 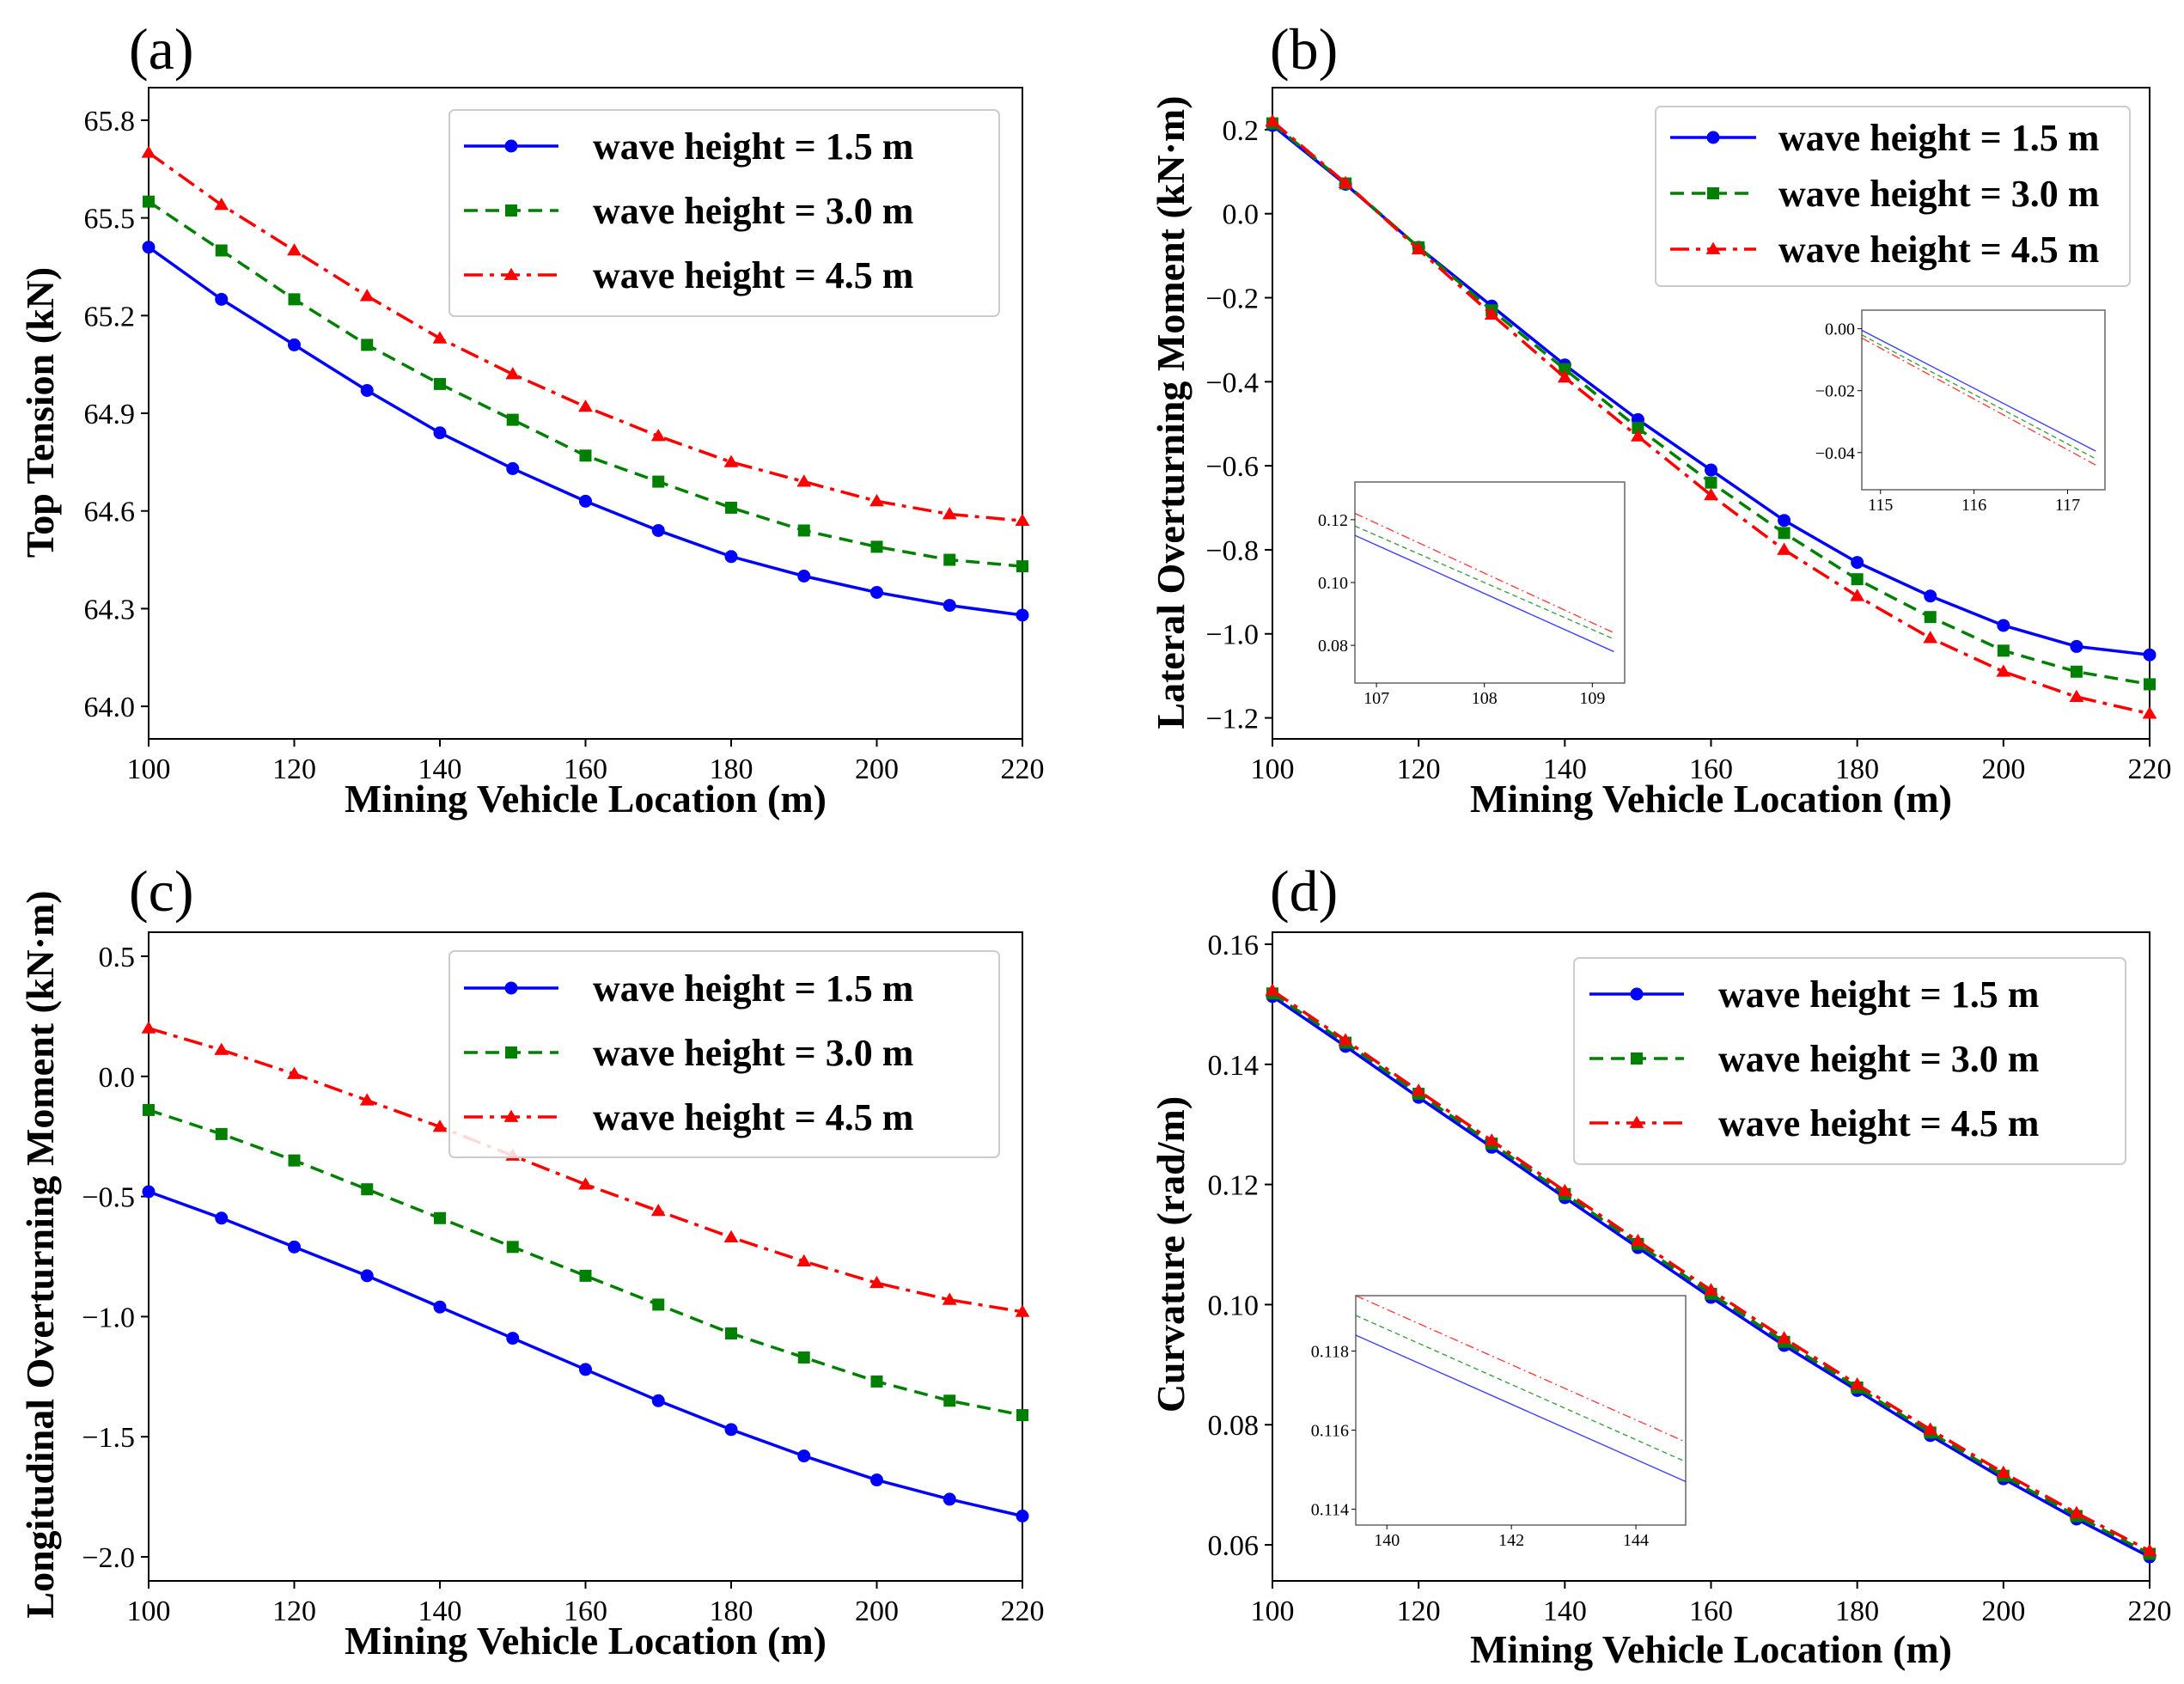 What do you see at coordinates (585, 1354) in the screenshot?
I see `series-line` at bounding box center [585, 1354].